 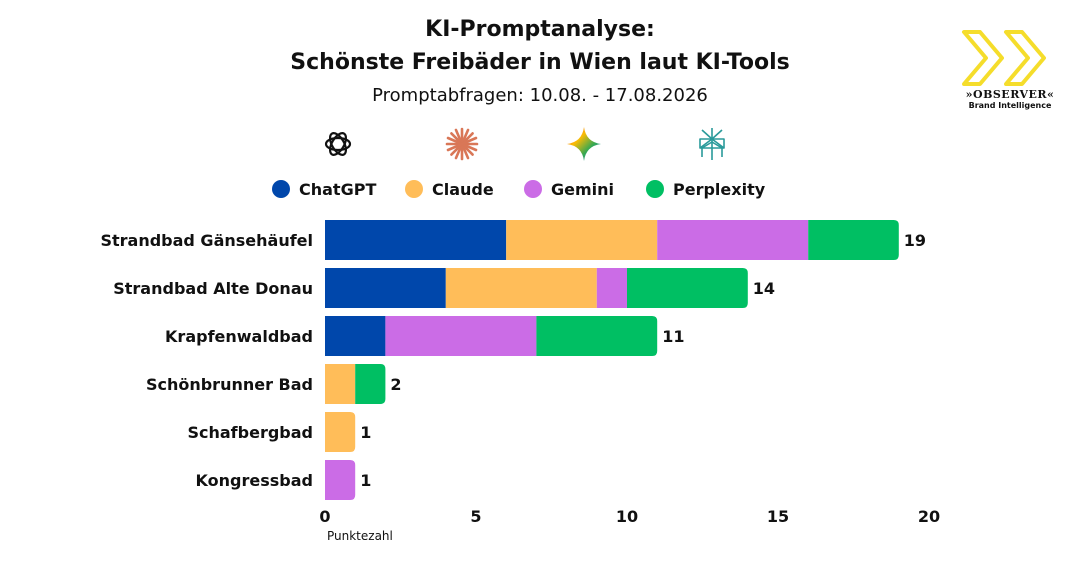 I want to click on bar-schafbergbad-claude, so click(x=340, y=432).